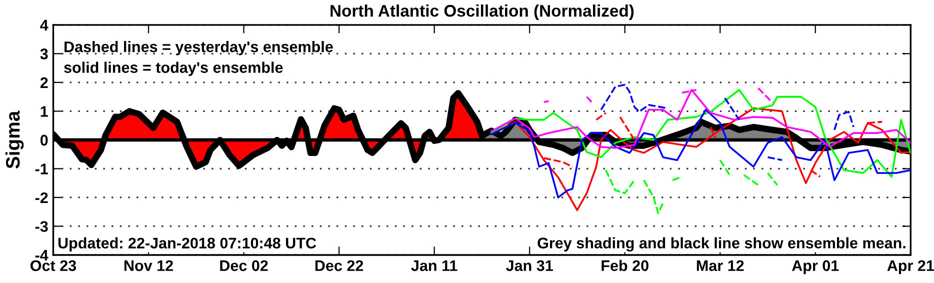 The image size is (934, 283). I want to click on chart-title: North Atlantic Oscillation (Normalized), so click(482, 12).